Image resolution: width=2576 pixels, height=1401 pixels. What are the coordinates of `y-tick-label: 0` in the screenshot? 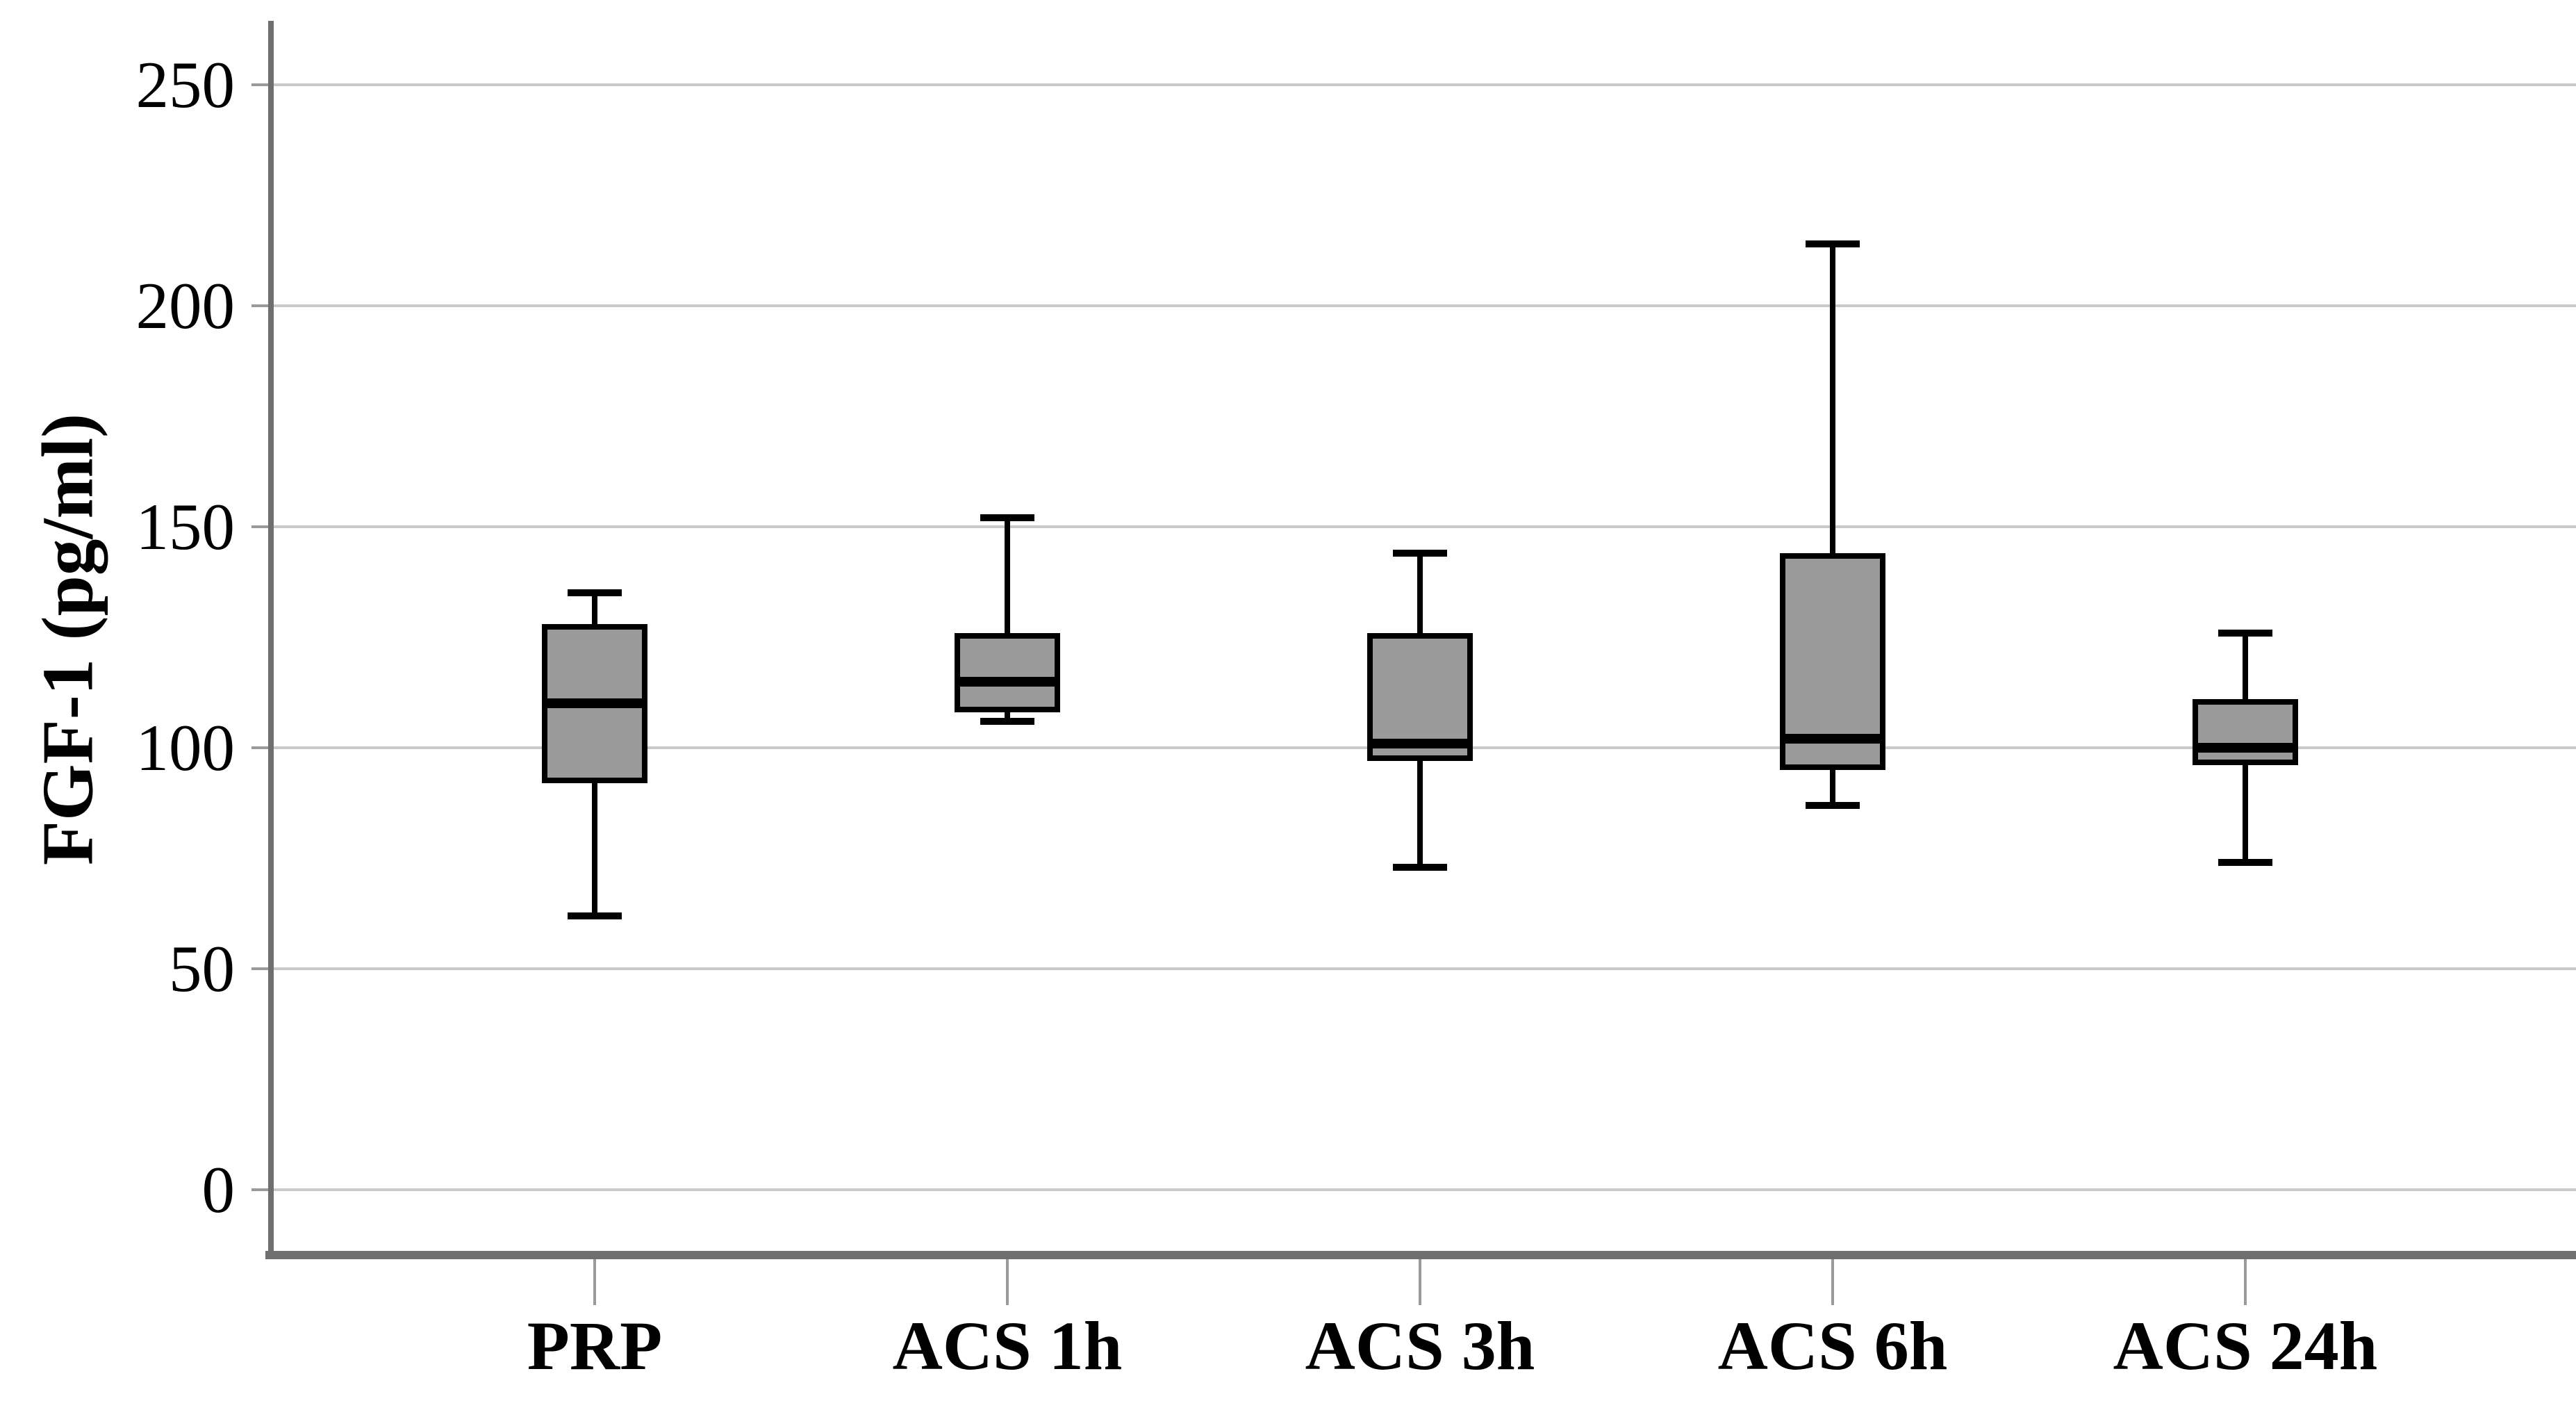 It's located at (219, 1190).